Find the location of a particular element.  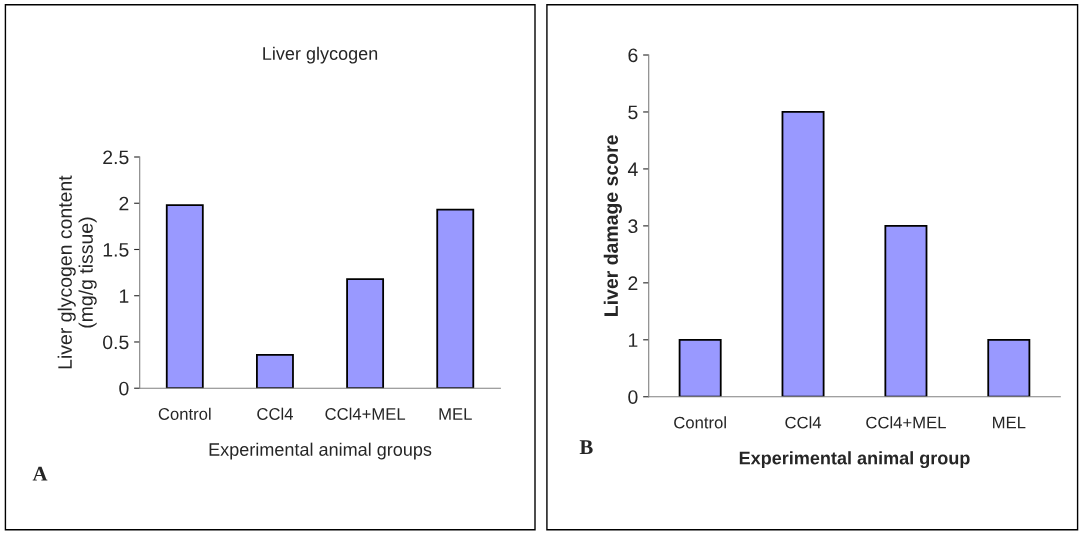

y-axis-title: Liver glycogen content (mg/g tissue) is located at coordinates (77, 272).